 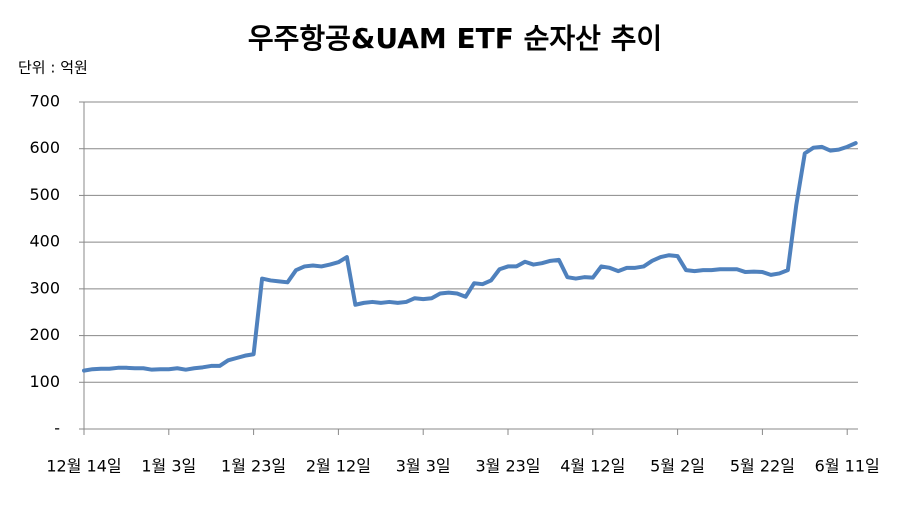 I want to click on x-tick-label: 6월 11일, so click(x=847, y=466).